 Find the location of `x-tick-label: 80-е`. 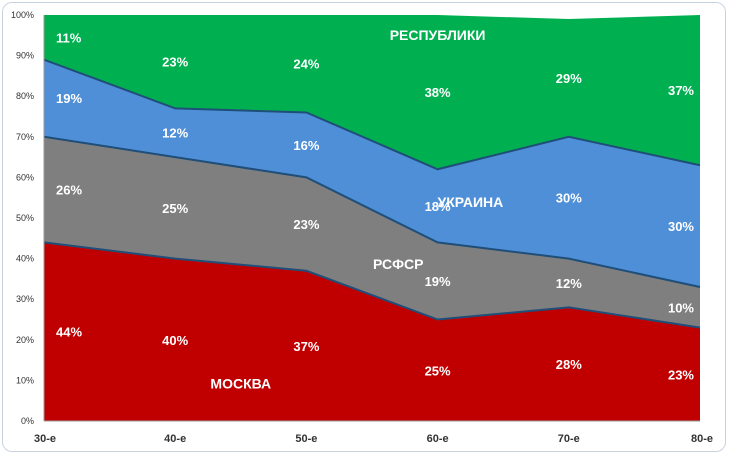

x-tick-label: 80-е is located at coordinates (702, 439).